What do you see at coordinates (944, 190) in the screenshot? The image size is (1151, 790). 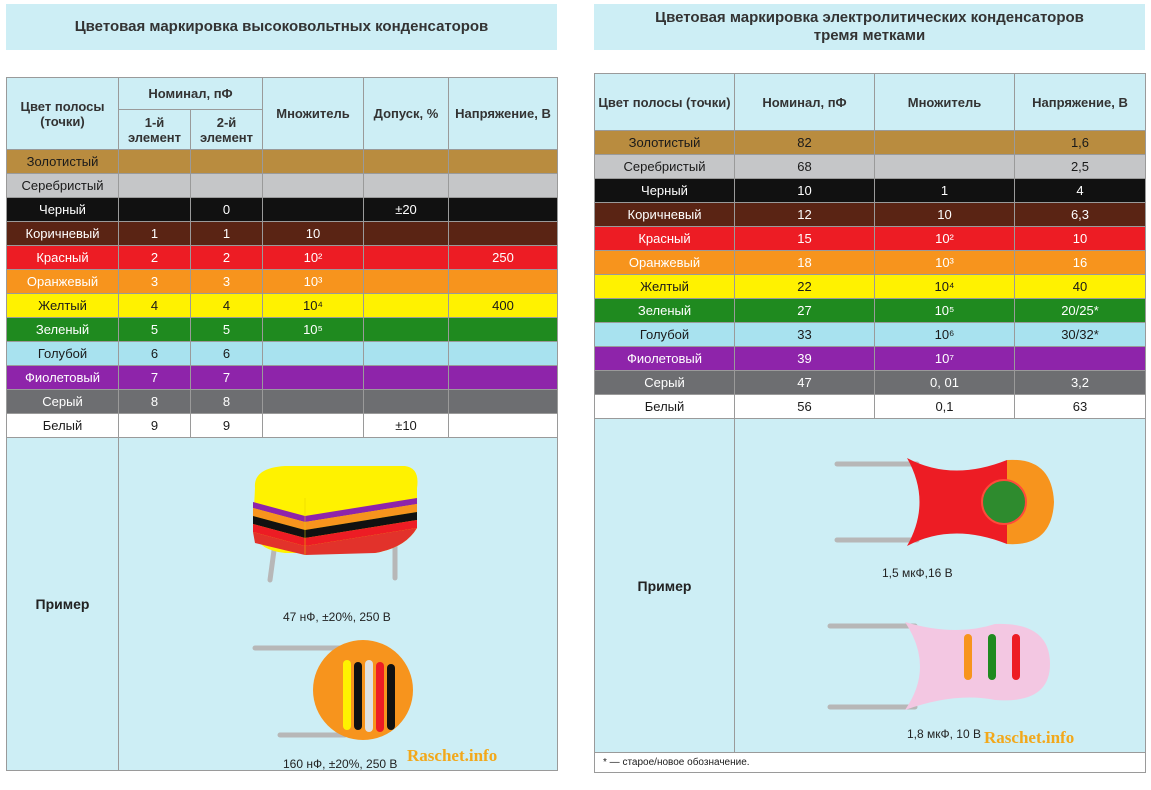 I see `right-cell-m: 1` at bounding box center [944, 190].